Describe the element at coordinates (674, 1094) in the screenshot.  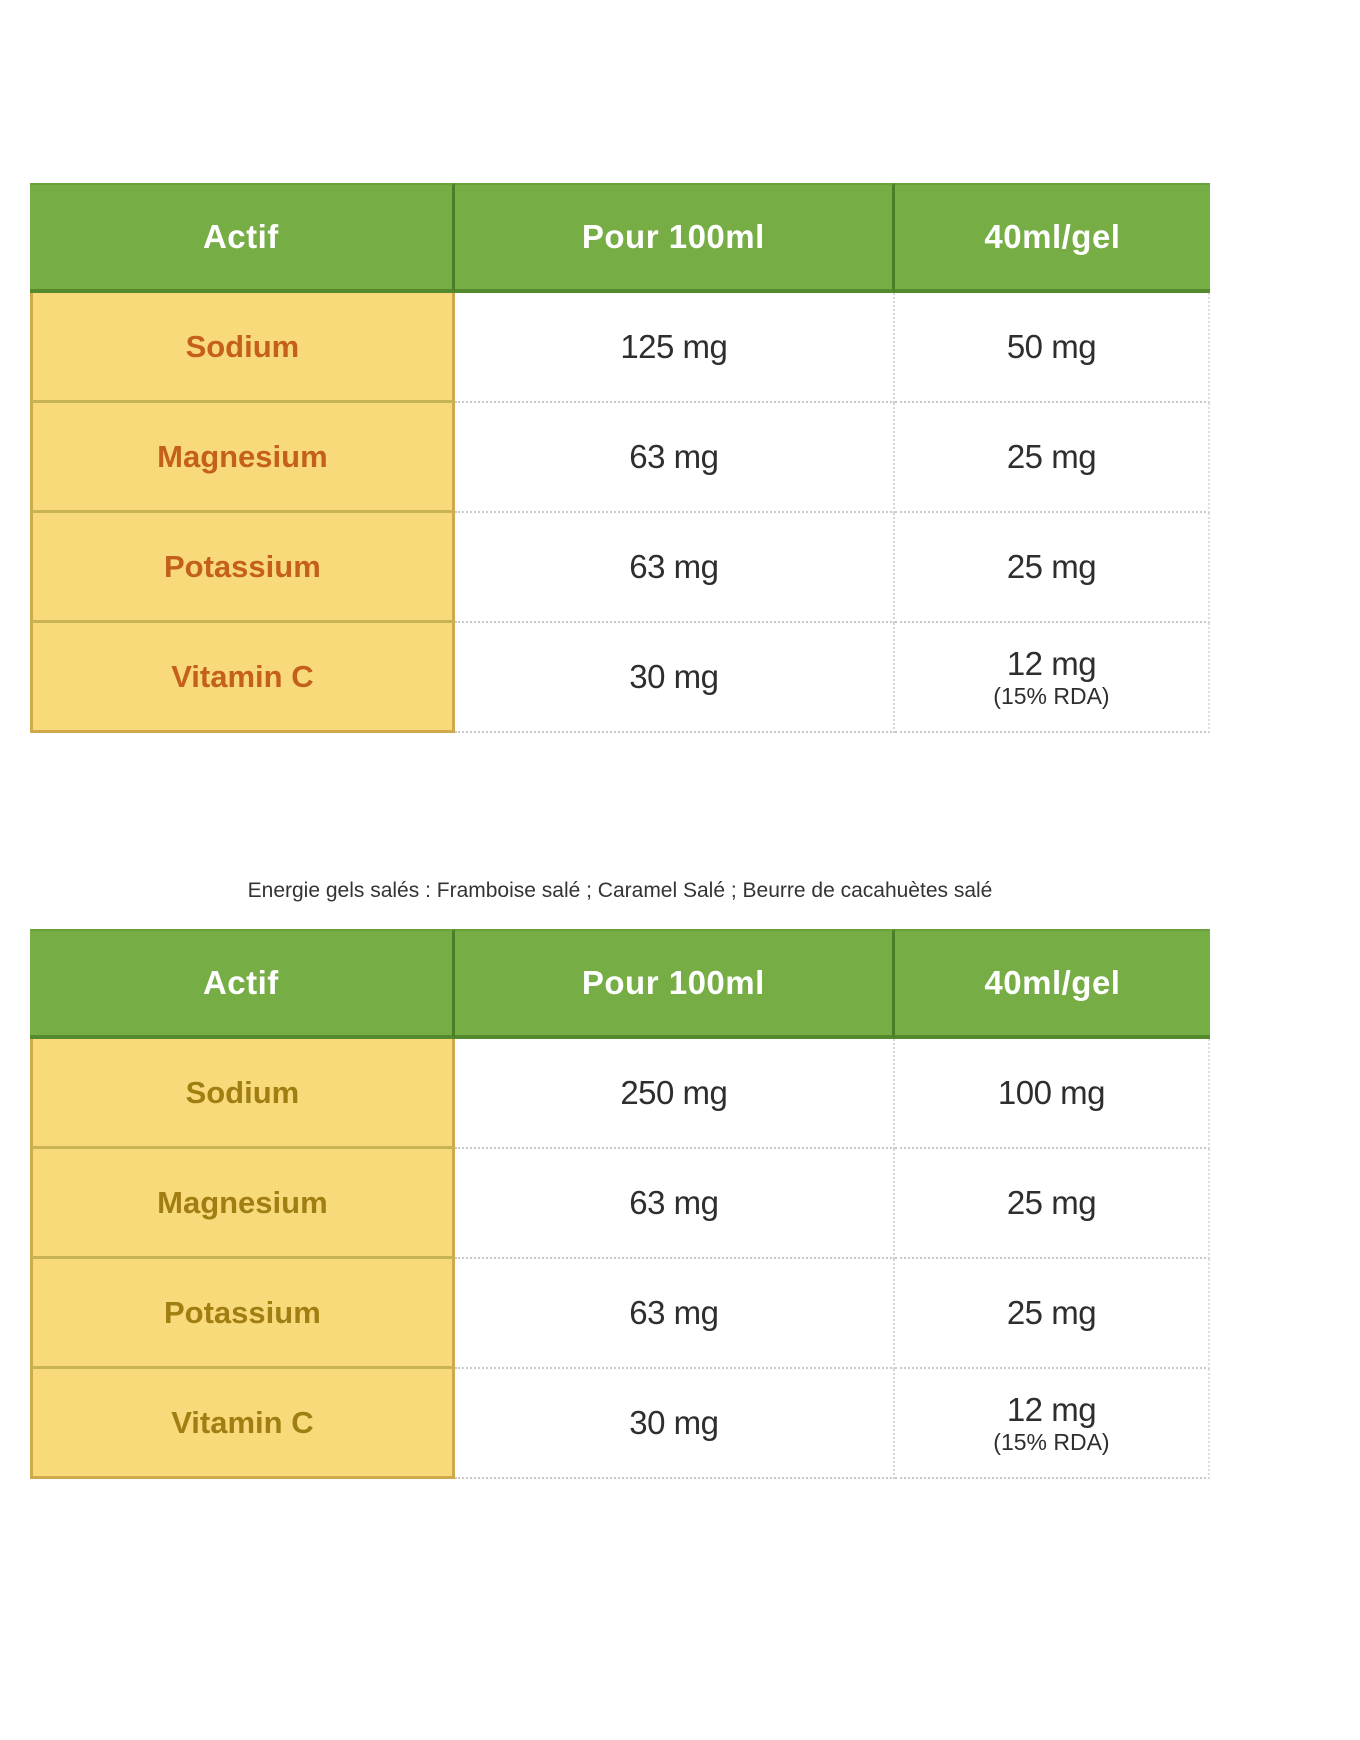
I see `per-100ml-cell: 250 mg` at that location.